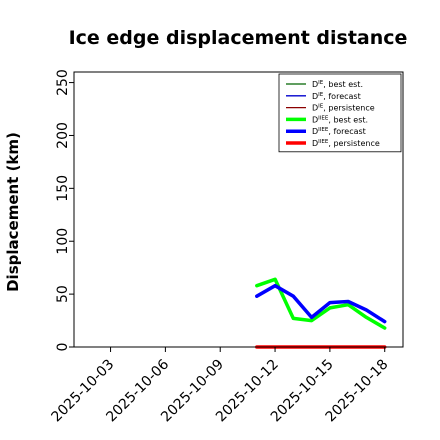 The height and width of the screenshot is (440, 440). What do you see at coordinates (337, 84) in the screenshot?
I see `legend-entry-0: DIE, best est.` at bounding box center [337, 84].